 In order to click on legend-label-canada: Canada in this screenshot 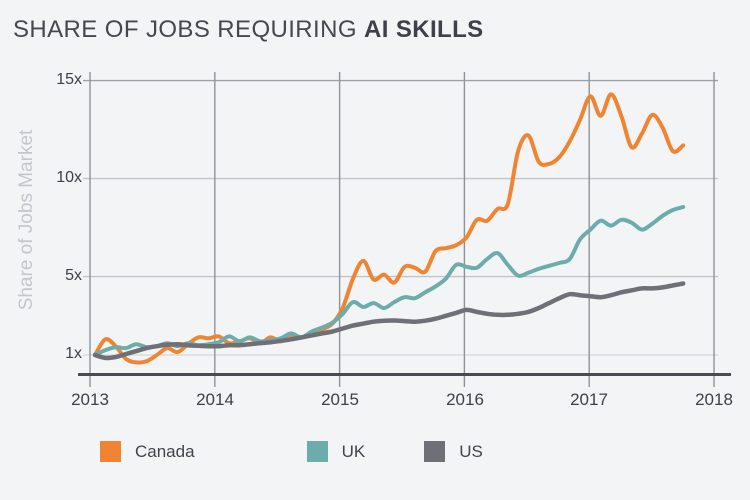, I will do `click(165, 451)`.